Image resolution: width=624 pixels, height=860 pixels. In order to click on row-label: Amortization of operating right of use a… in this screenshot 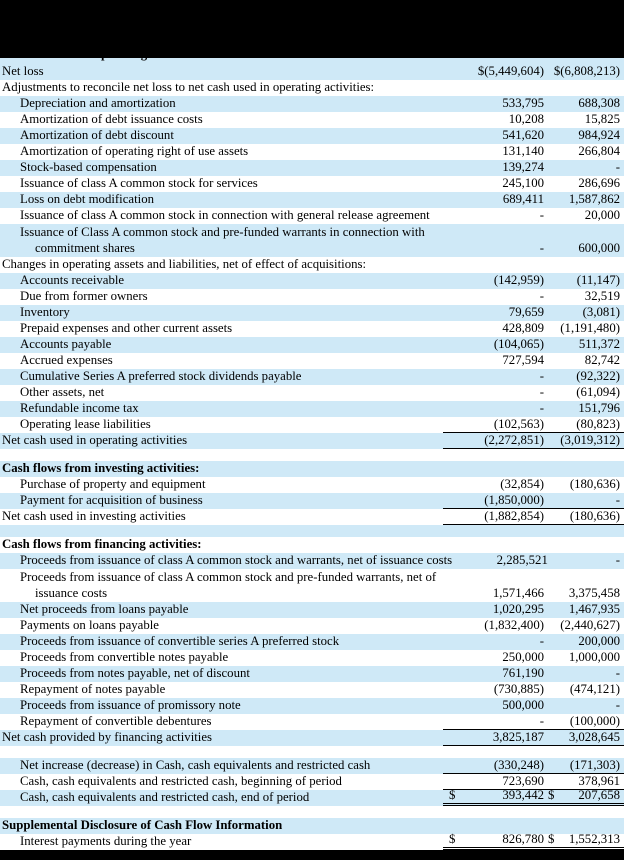, I will do `click(134, 151)`.